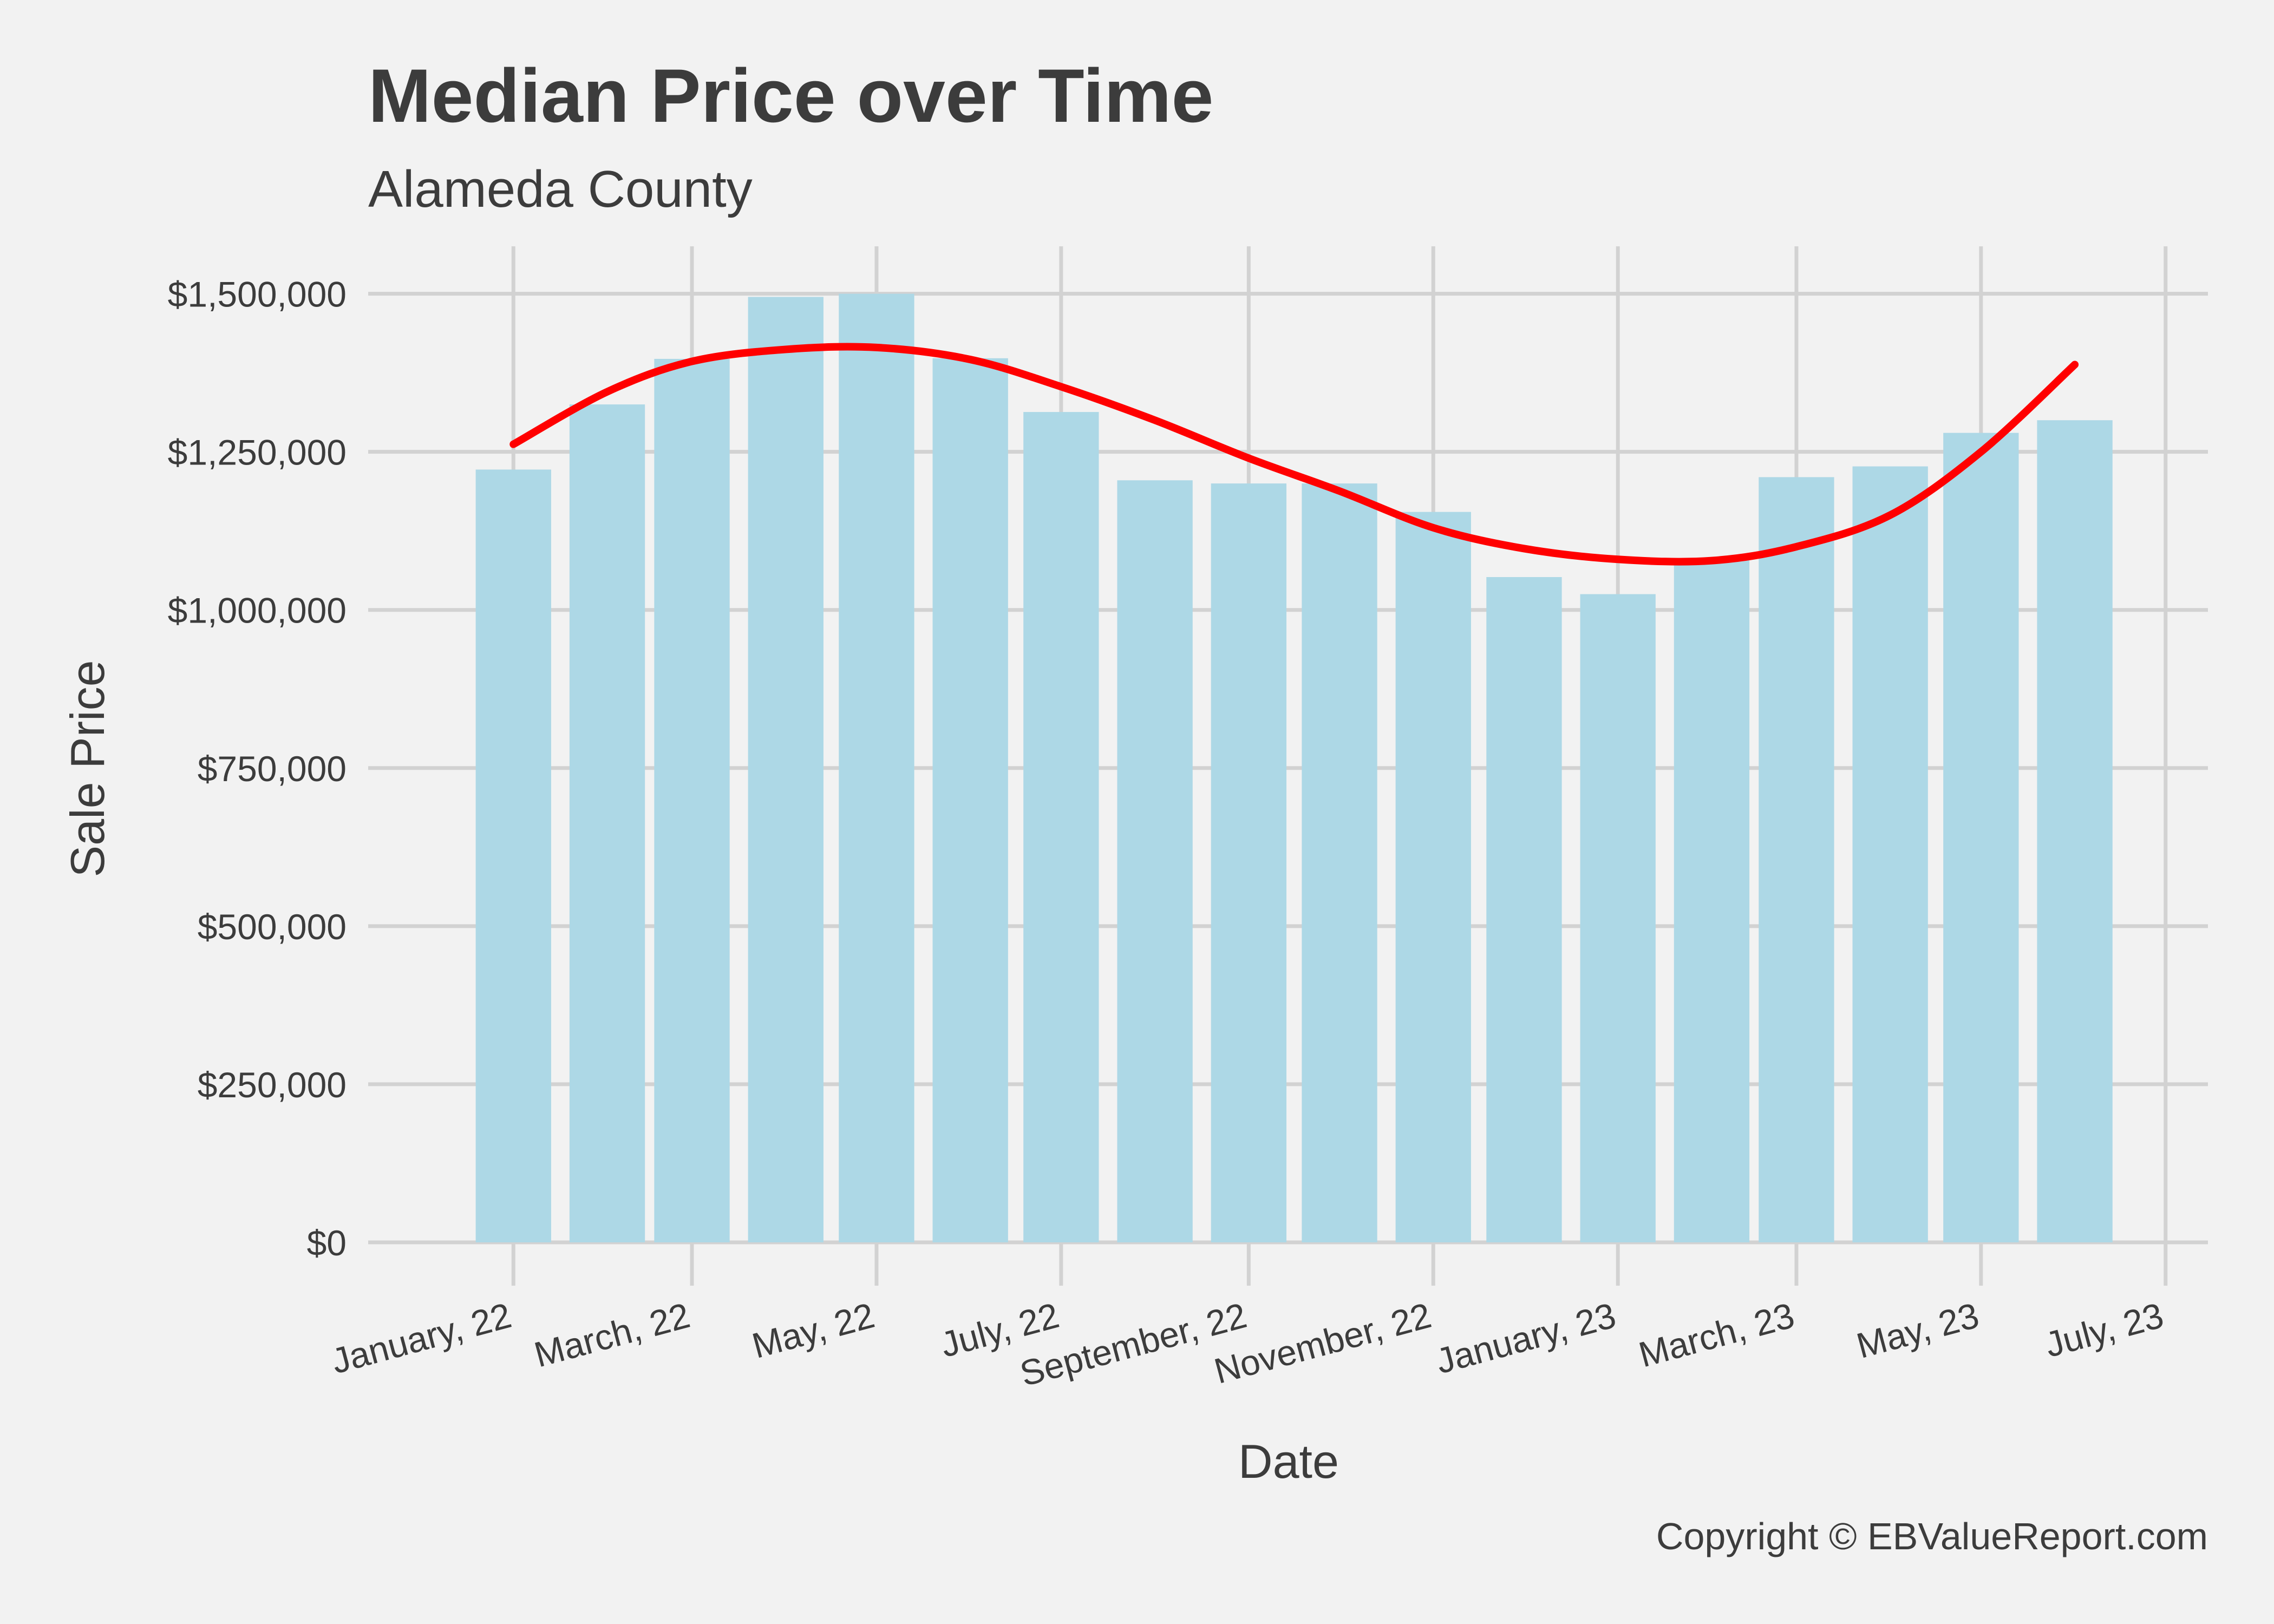 The width and height of the screenshot is (2274, 1624). What do you see at coordinates (1918, 1330) in the screenshot?
I see `x-tick-label: May, 23` at bounding box center [1918, 1330].